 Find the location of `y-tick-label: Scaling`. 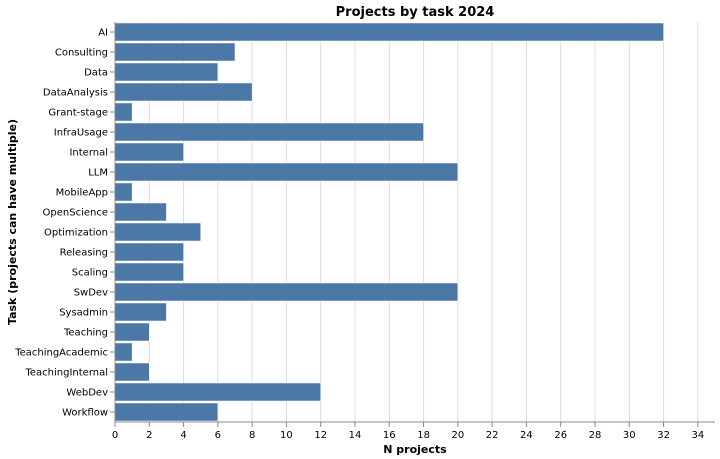

y-tick-label: Scaling is located at coordinates (90, 273).